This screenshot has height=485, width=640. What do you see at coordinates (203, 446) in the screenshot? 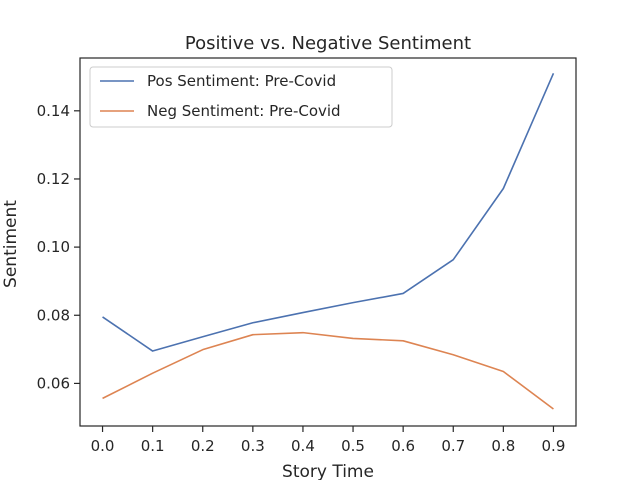
I see `x-tick-label: 0.2` at bounding box center [203, 446].